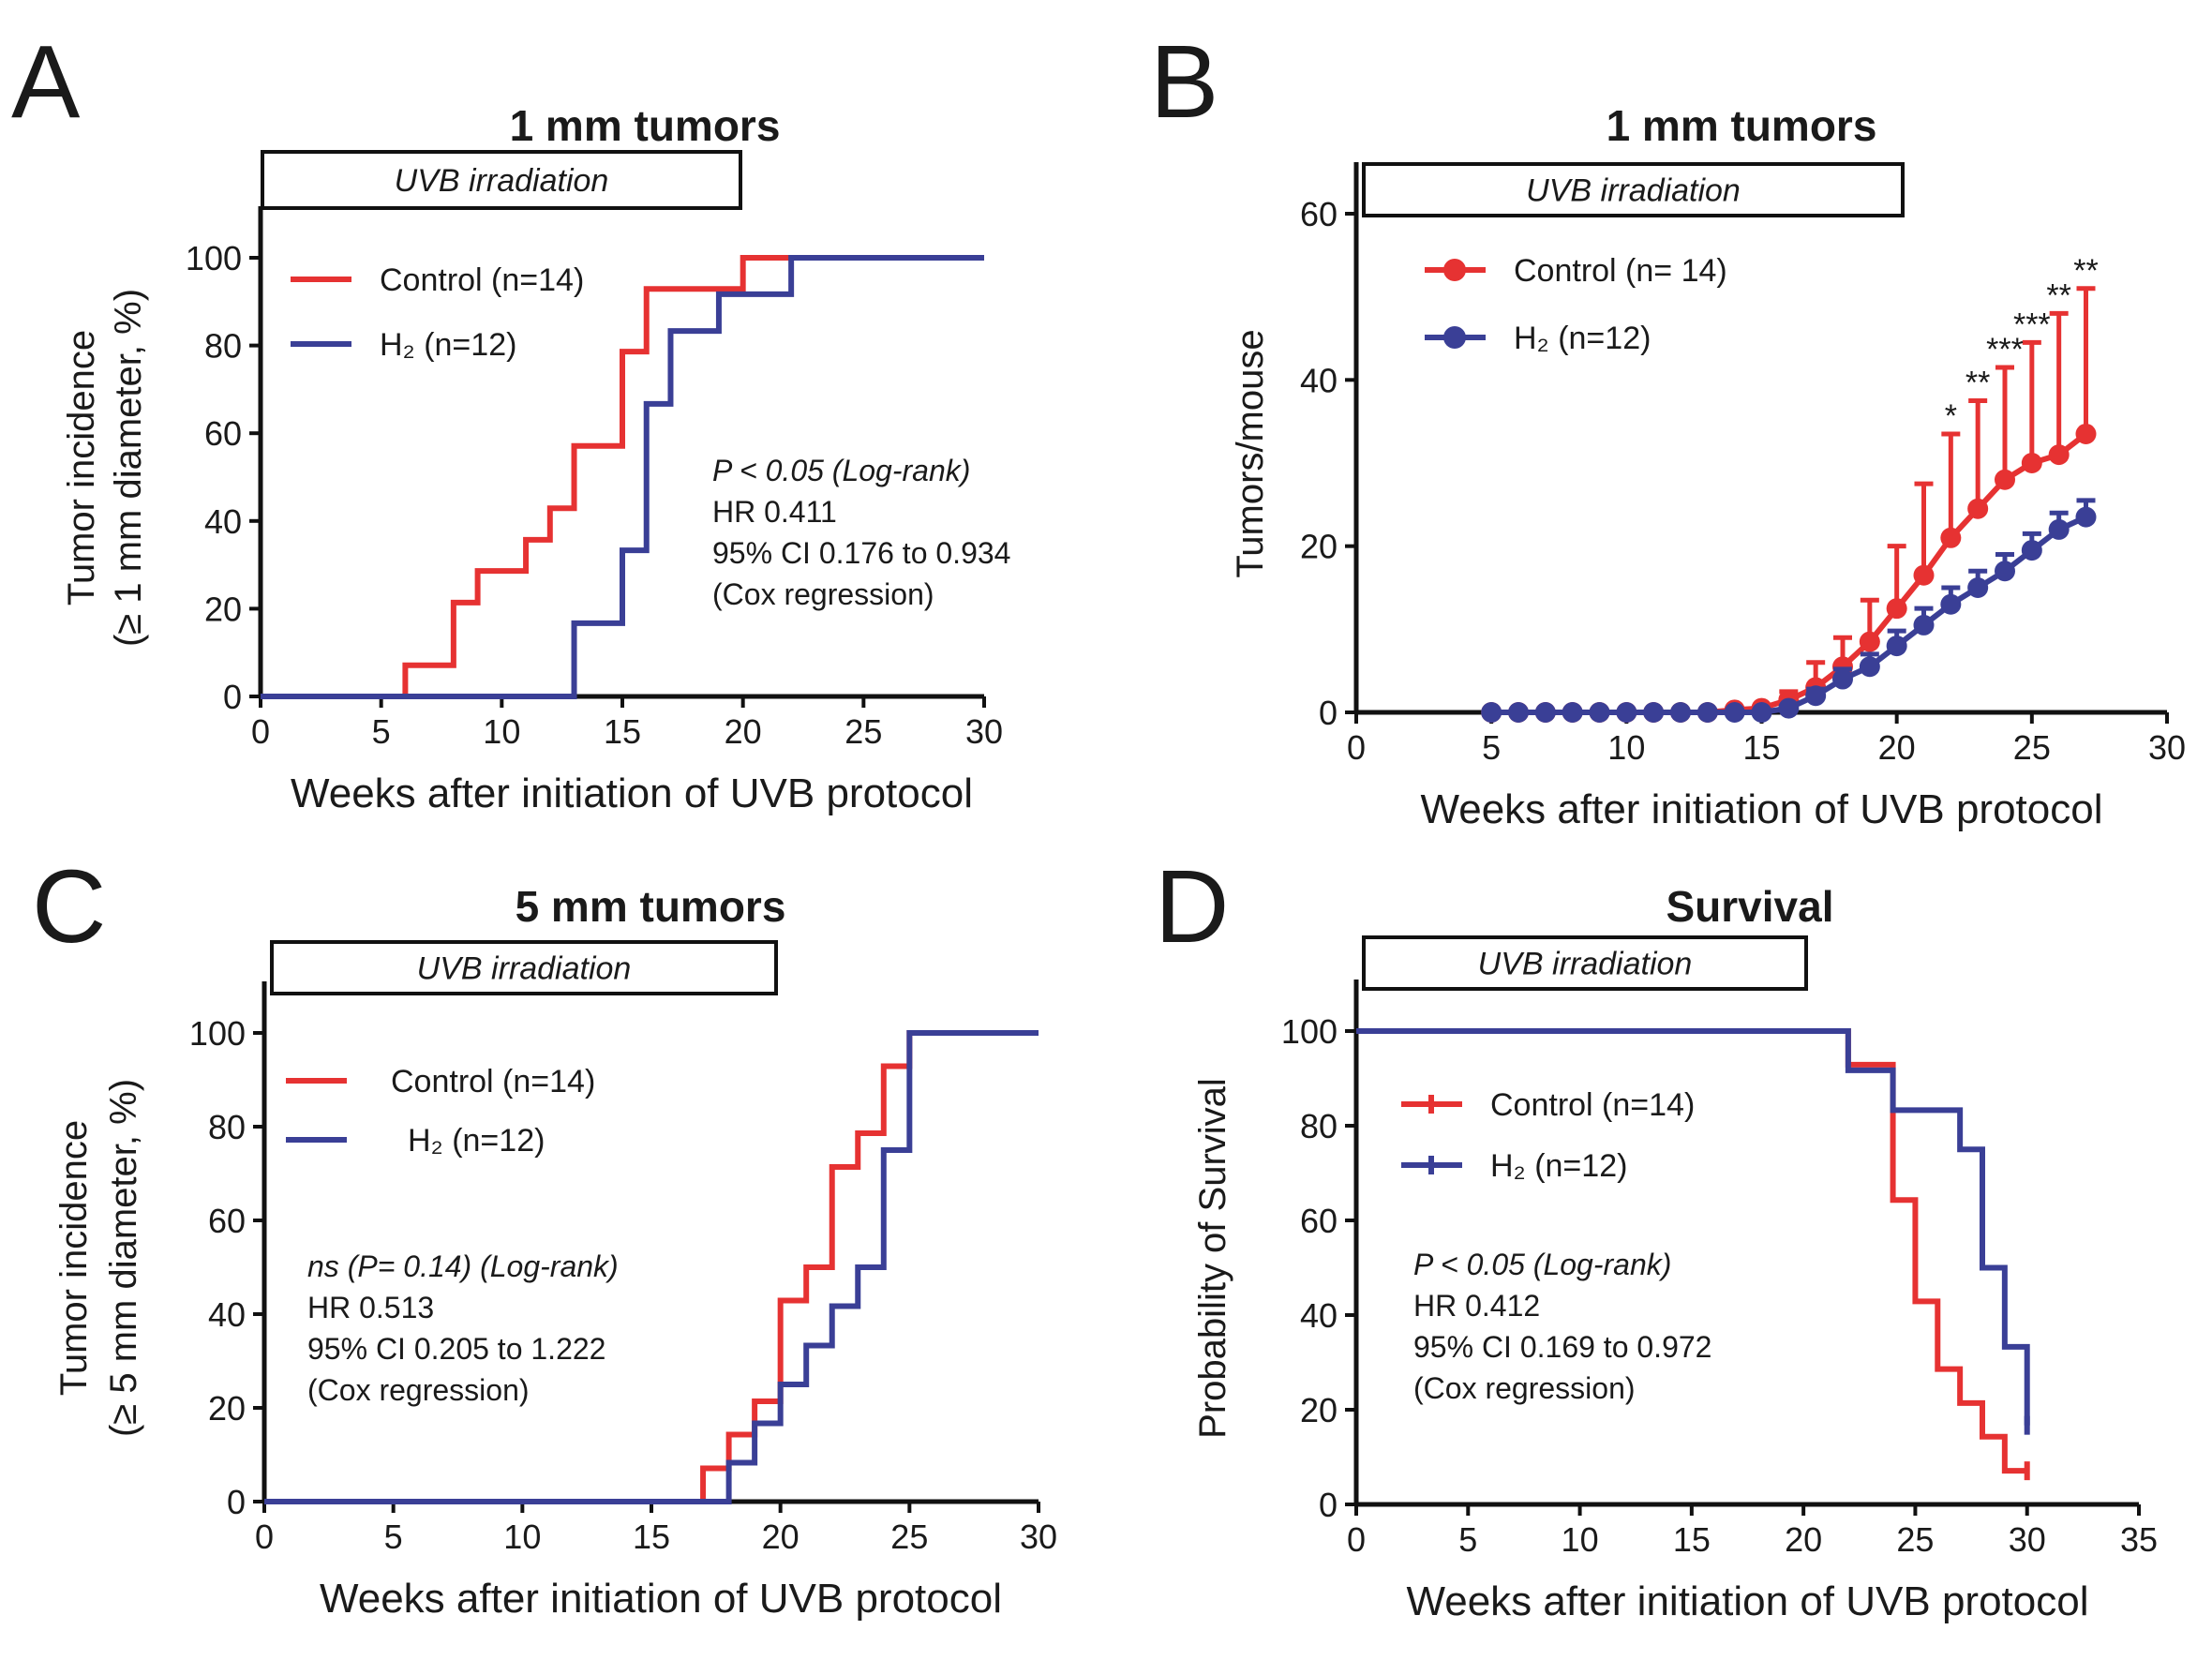  What do you see at coordinates (1750, 906) in the screenshot?
I see `chart-title: Survival` at bounding box center [1750, 906].